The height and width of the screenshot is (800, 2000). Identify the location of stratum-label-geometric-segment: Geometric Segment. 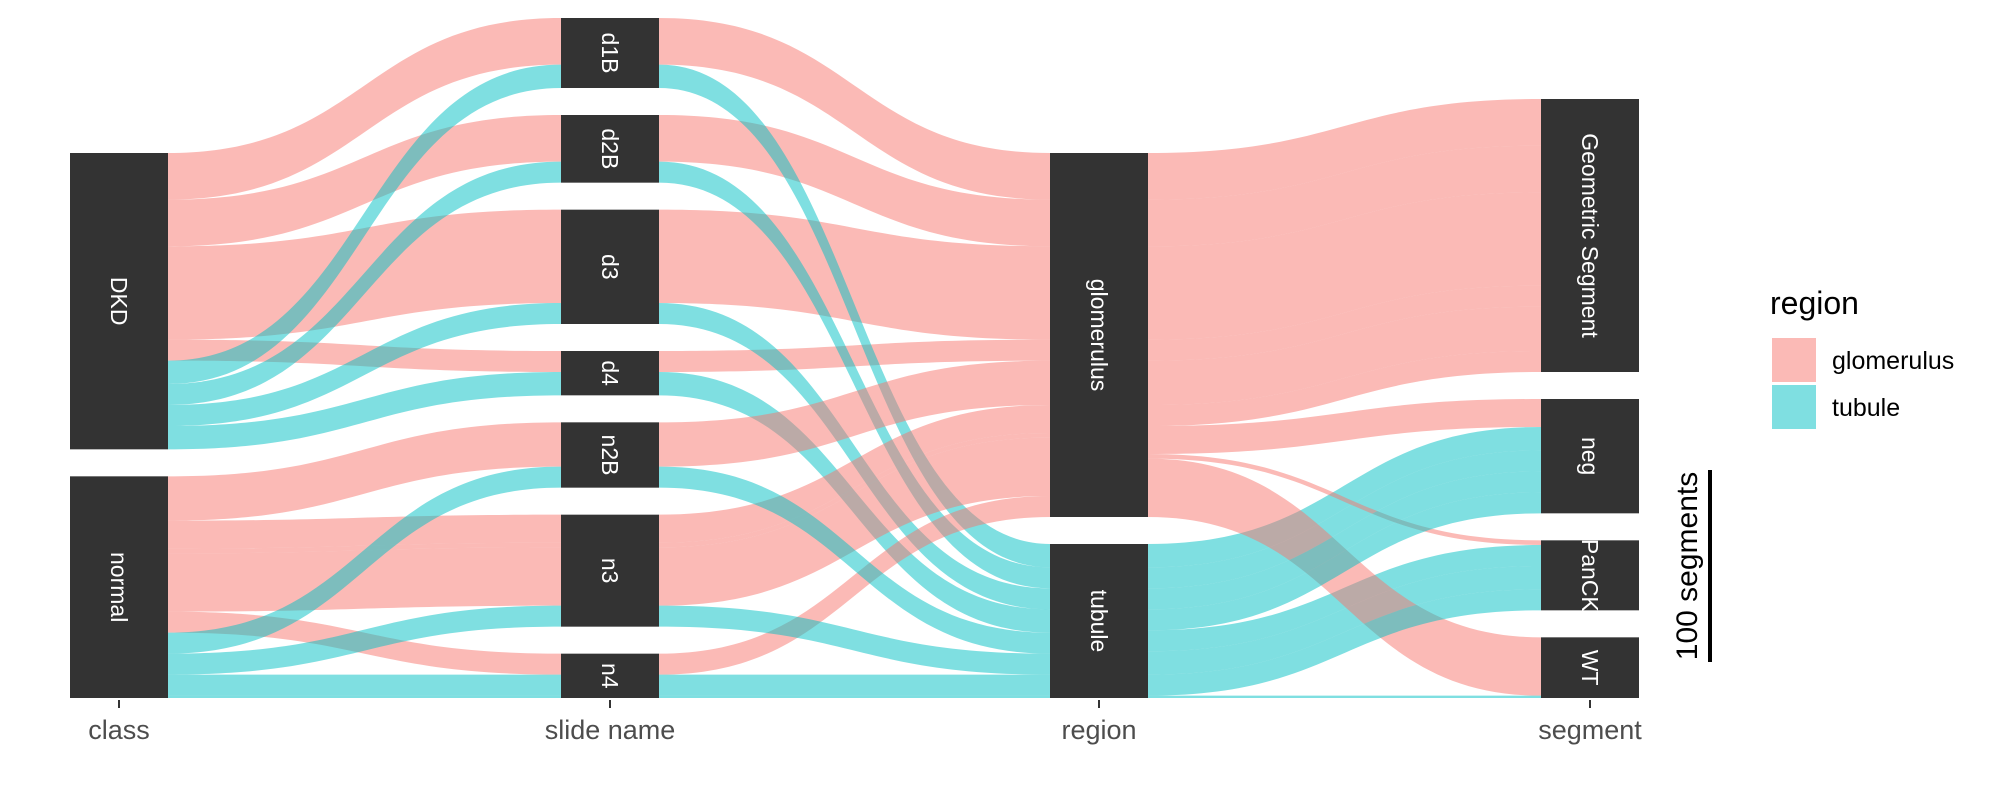
(1590, 235).